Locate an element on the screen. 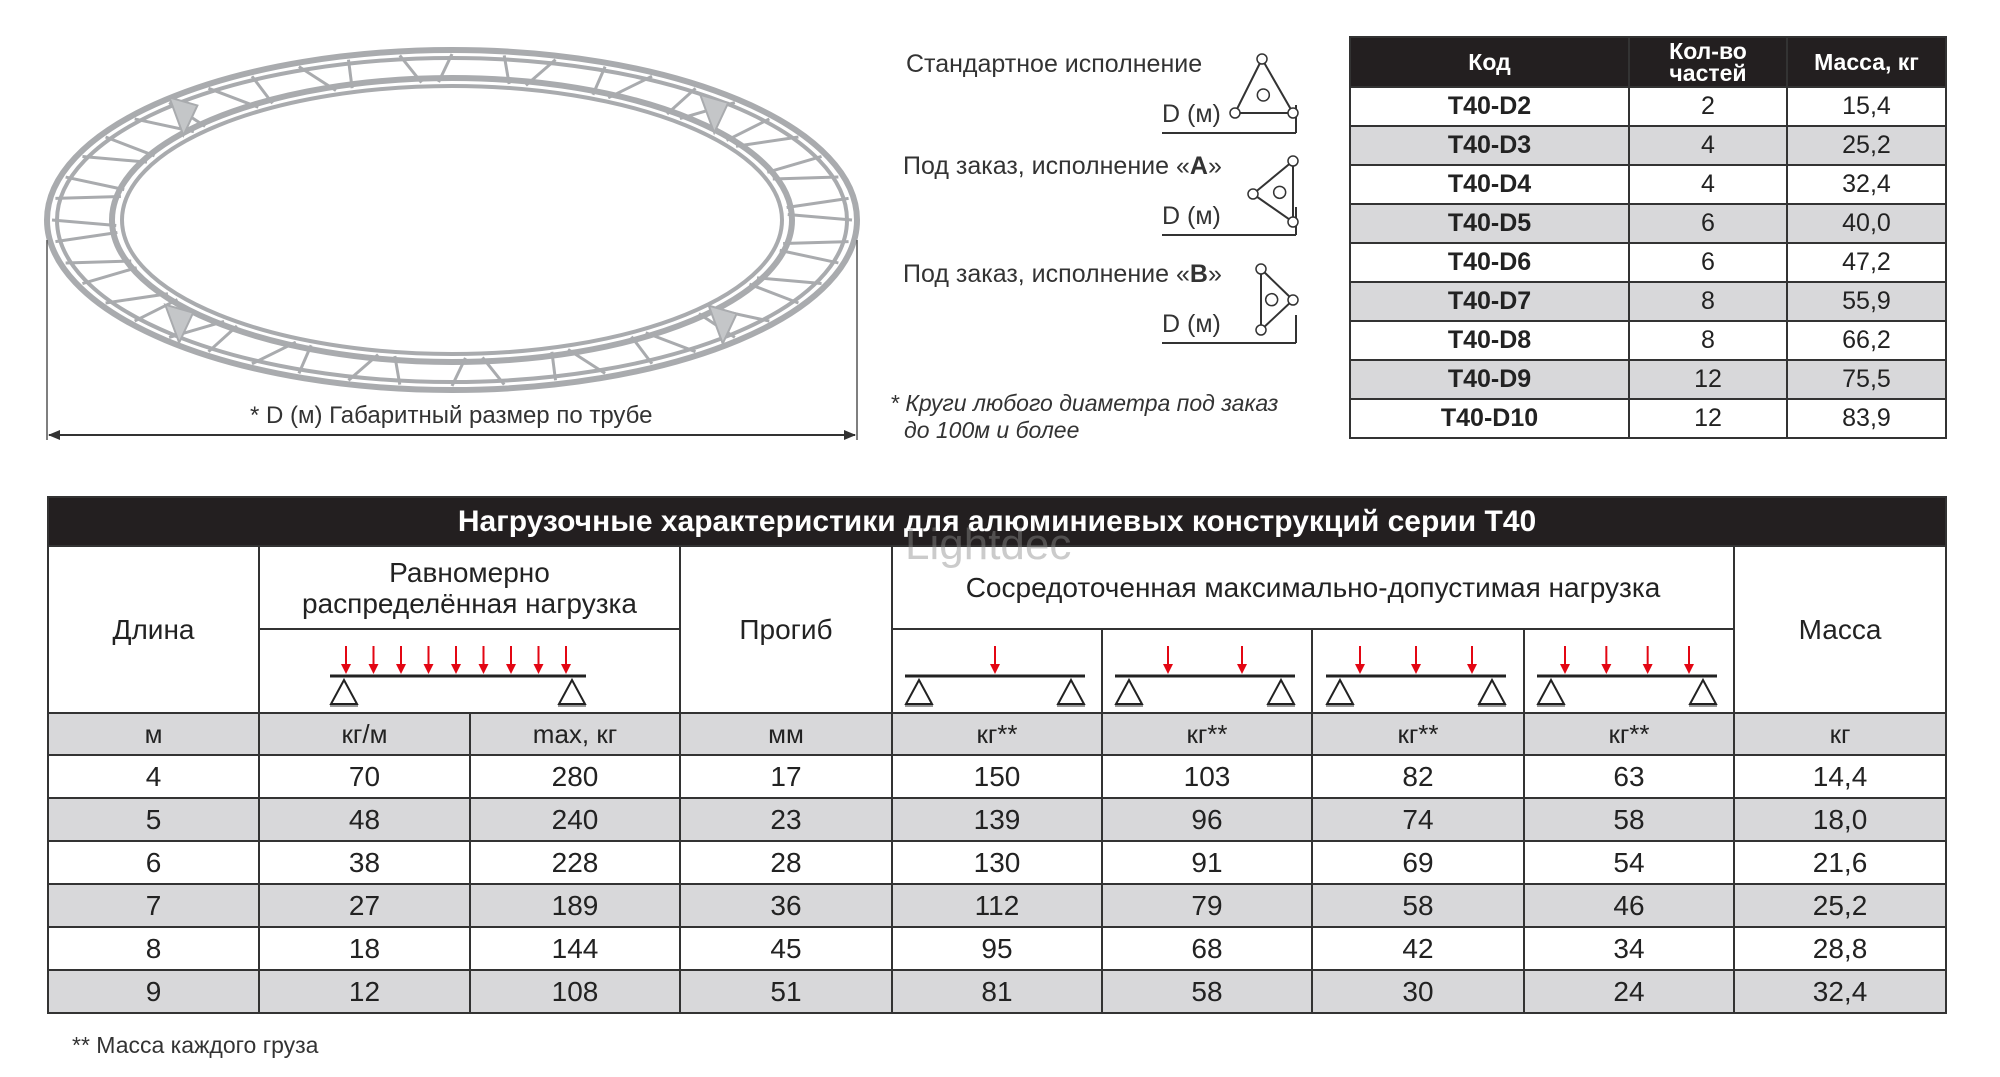 This screenshot has height=1077, width=2000. value-cell: 228 is located at coordinates (575, 862).